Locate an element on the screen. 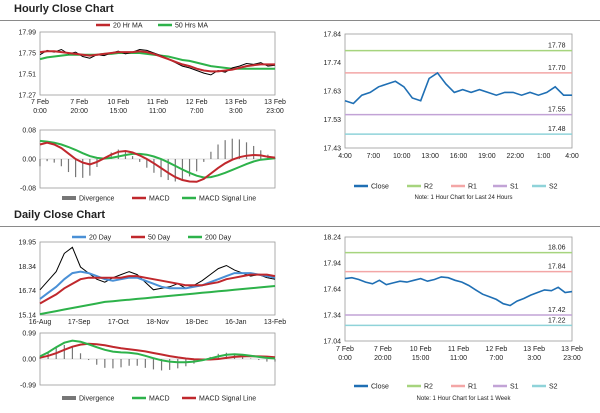 The height and width of the screenshot is (413, 600). hourly-price-frame is located at coordinates (157, 63).